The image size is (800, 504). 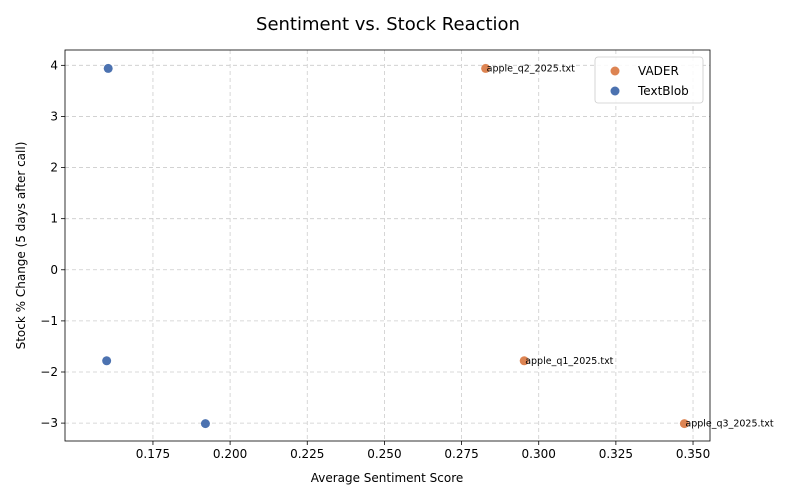 I want to click on y-tick-label: 0, so click(x=54, y=270).